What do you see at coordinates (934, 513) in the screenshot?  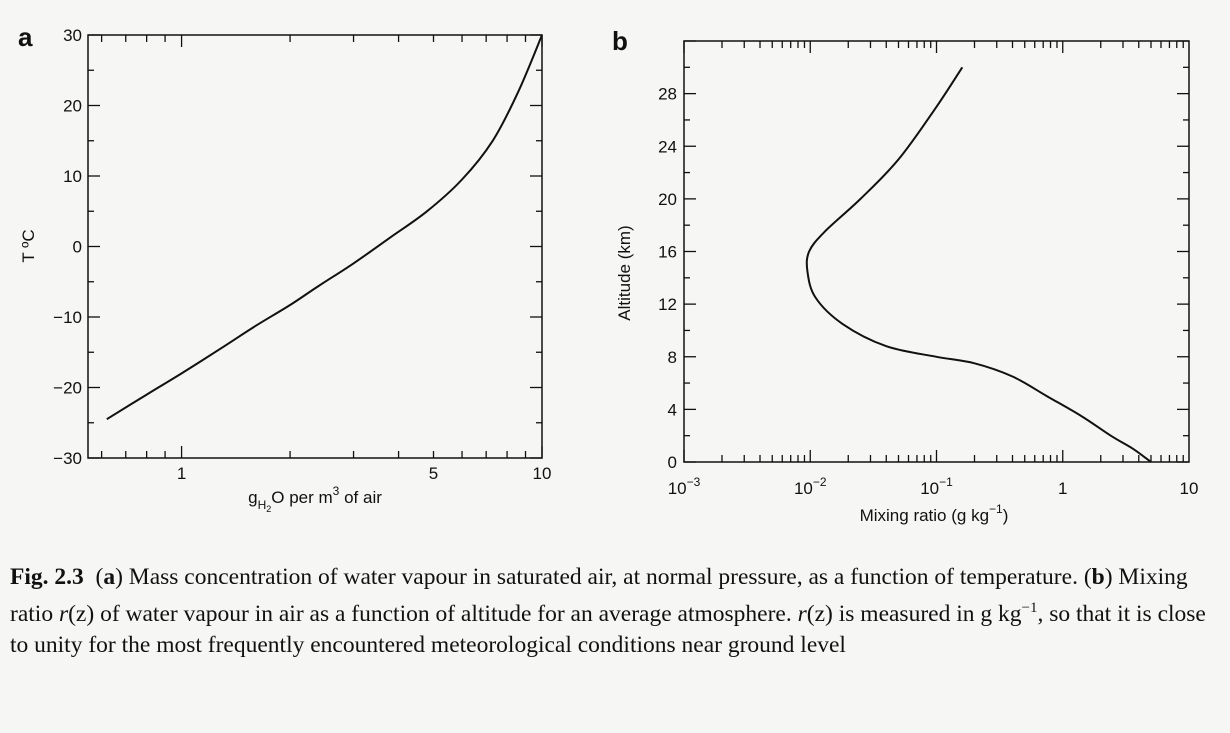 I see `x-axis-label-b: Mixing ratio (g kg−1)` at bounding box center [934, 513].